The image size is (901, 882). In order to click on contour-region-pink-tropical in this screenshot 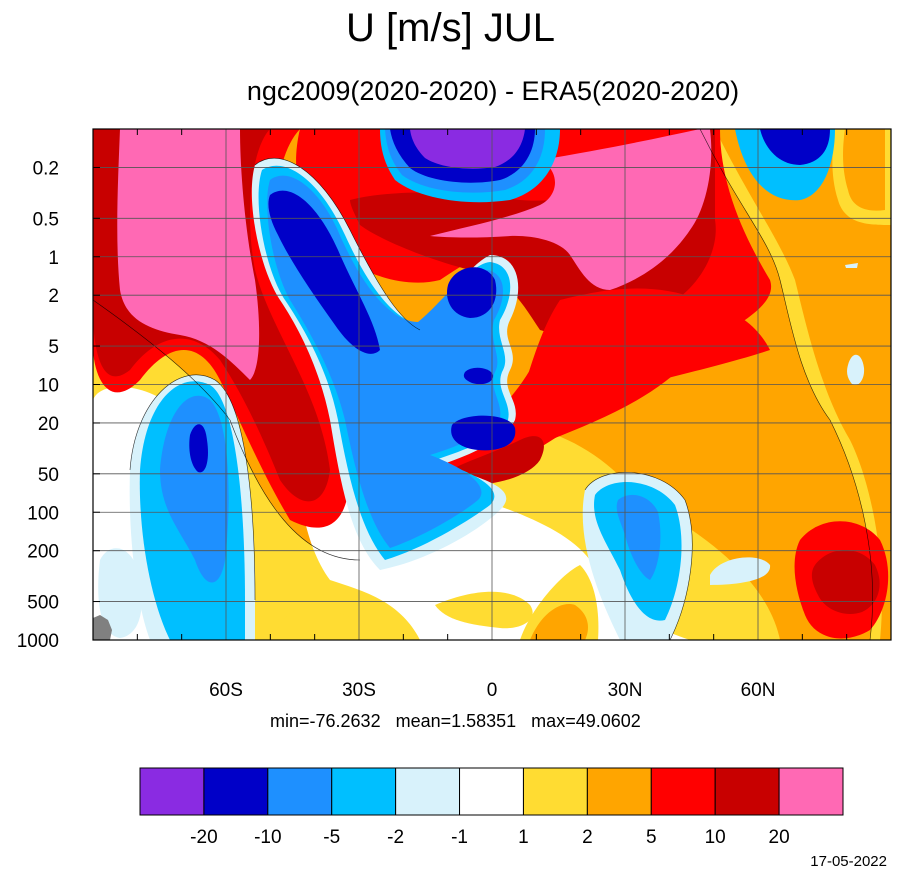, I will do `click(571, 209)`.